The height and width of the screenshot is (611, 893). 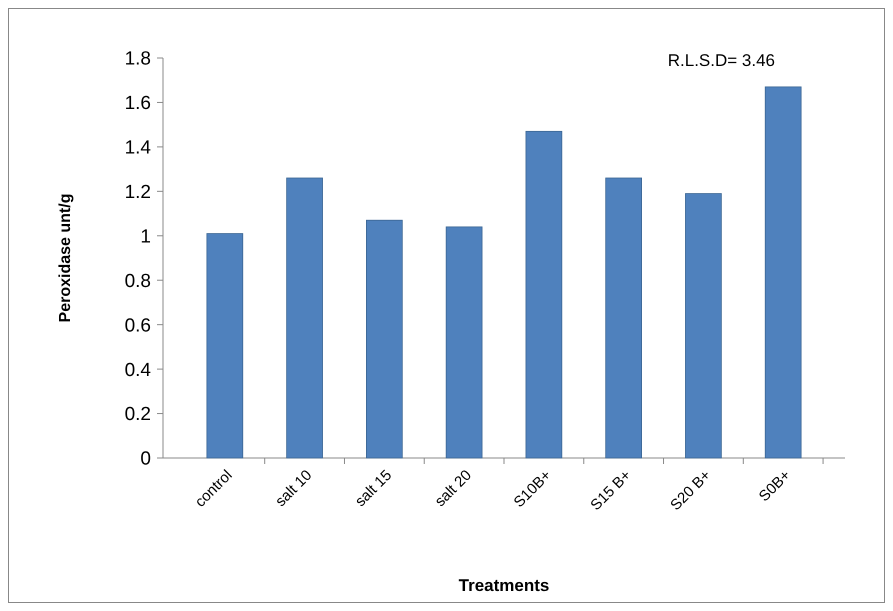 What do you see at coordinates (294, 488) in the screenshot?
I see `x-tick-label: salt 10` at bounding box center [294, 488].